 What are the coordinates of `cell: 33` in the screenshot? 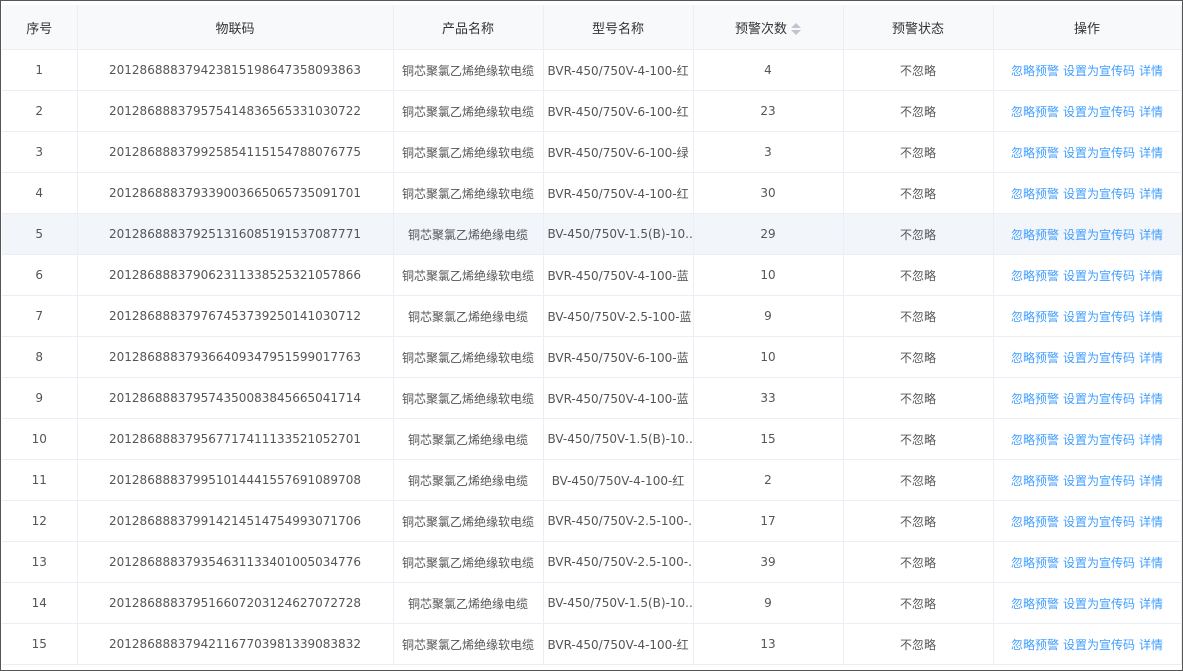 It's located at (768, 398).